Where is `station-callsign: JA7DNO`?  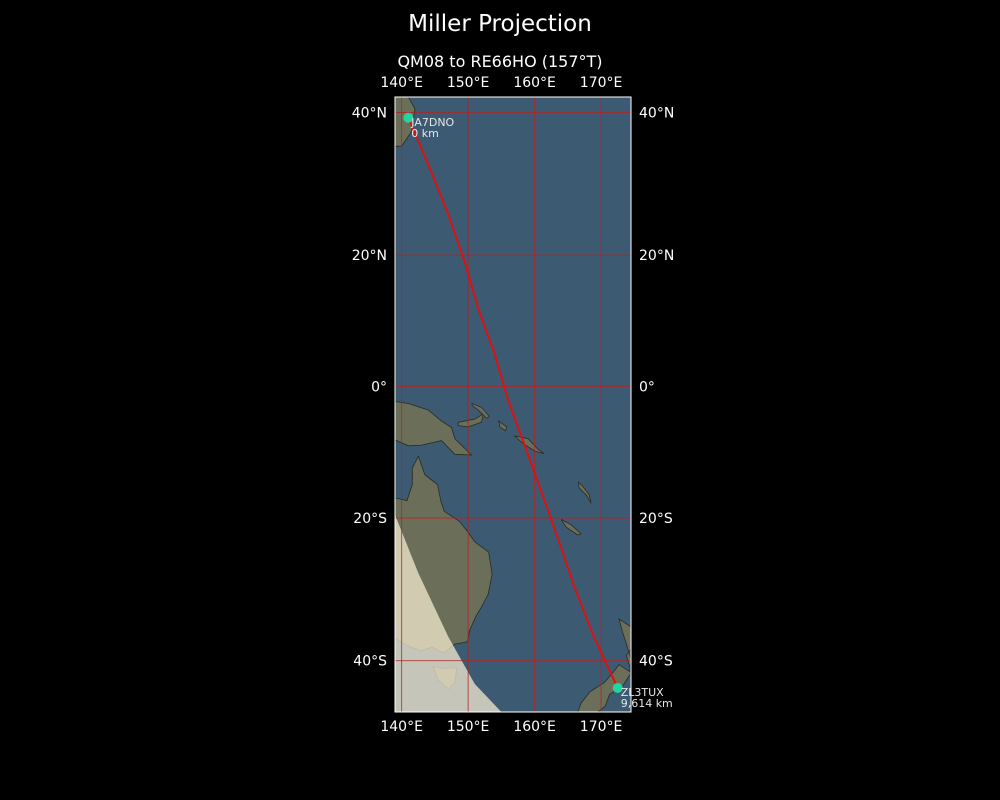 station-callsign: JA7DNO is located at coordinates (432, 122).